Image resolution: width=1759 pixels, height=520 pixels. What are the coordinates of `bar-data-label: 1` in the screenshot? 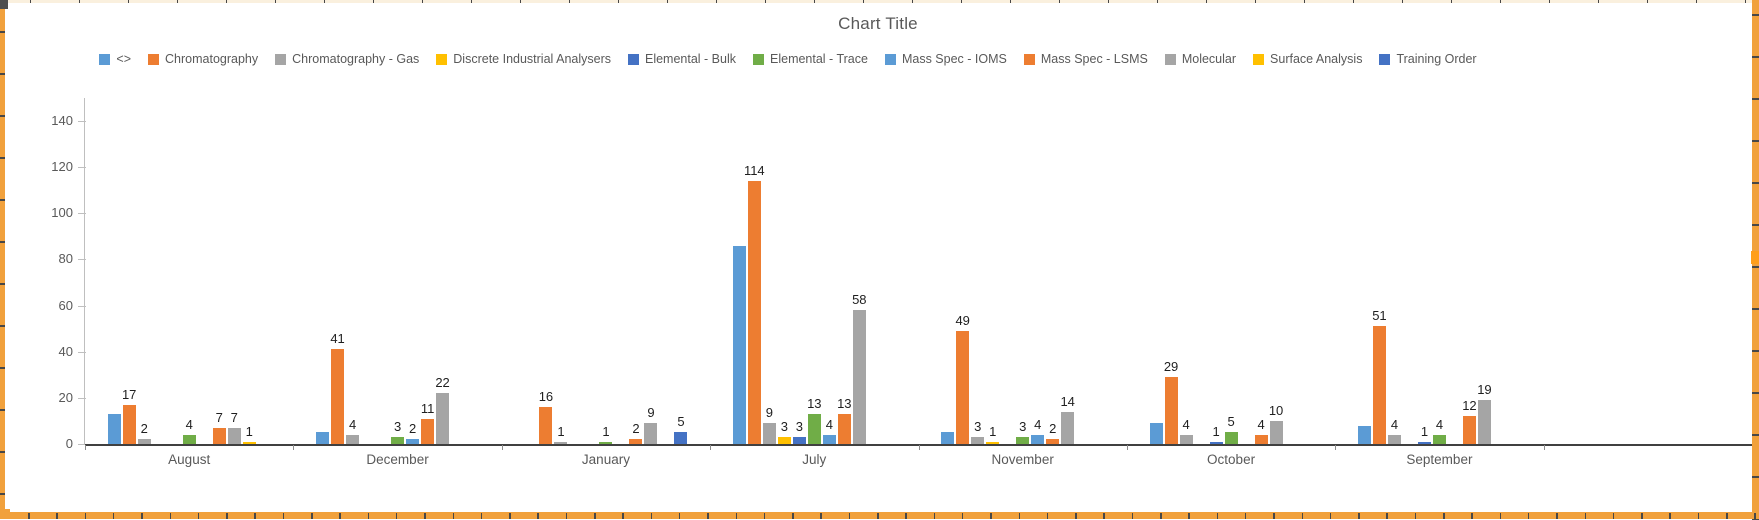 It's located at (1424, 431).